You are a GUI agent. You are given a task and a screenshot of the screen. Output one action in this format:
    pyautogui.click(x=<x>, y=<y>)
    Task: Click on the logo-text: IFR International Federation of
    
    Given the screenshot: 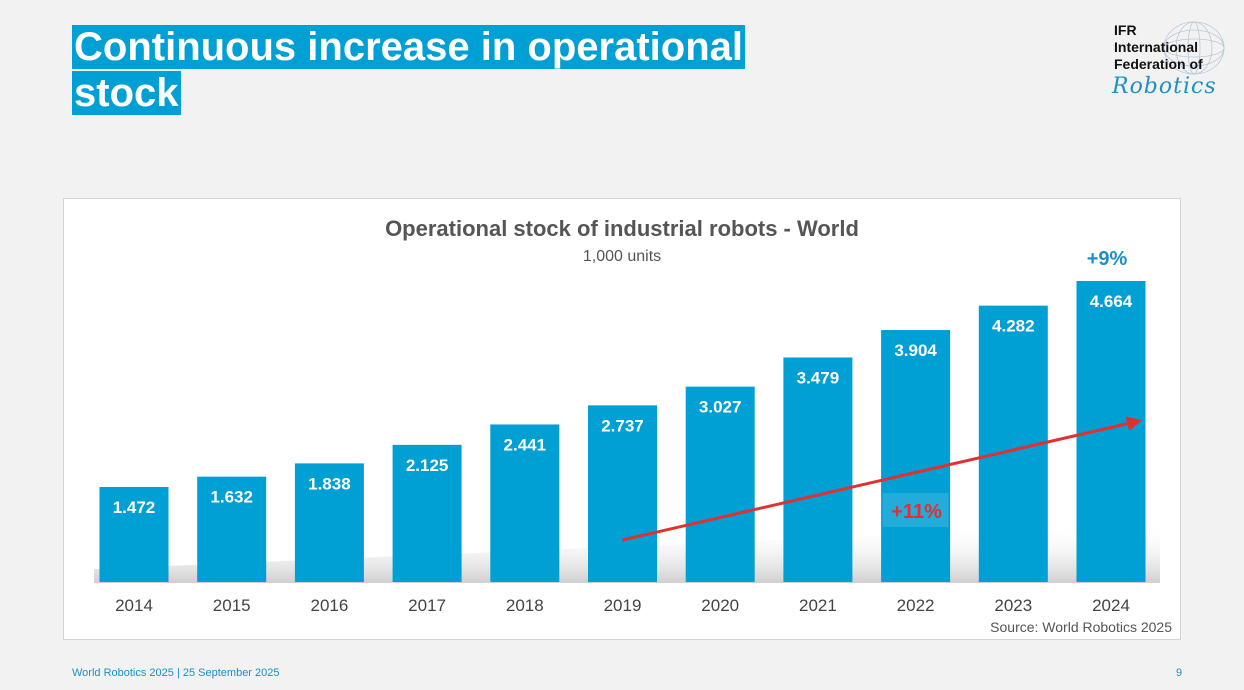 What is the action you would take?
    pyautogui.click(x=1158, y=47)
    